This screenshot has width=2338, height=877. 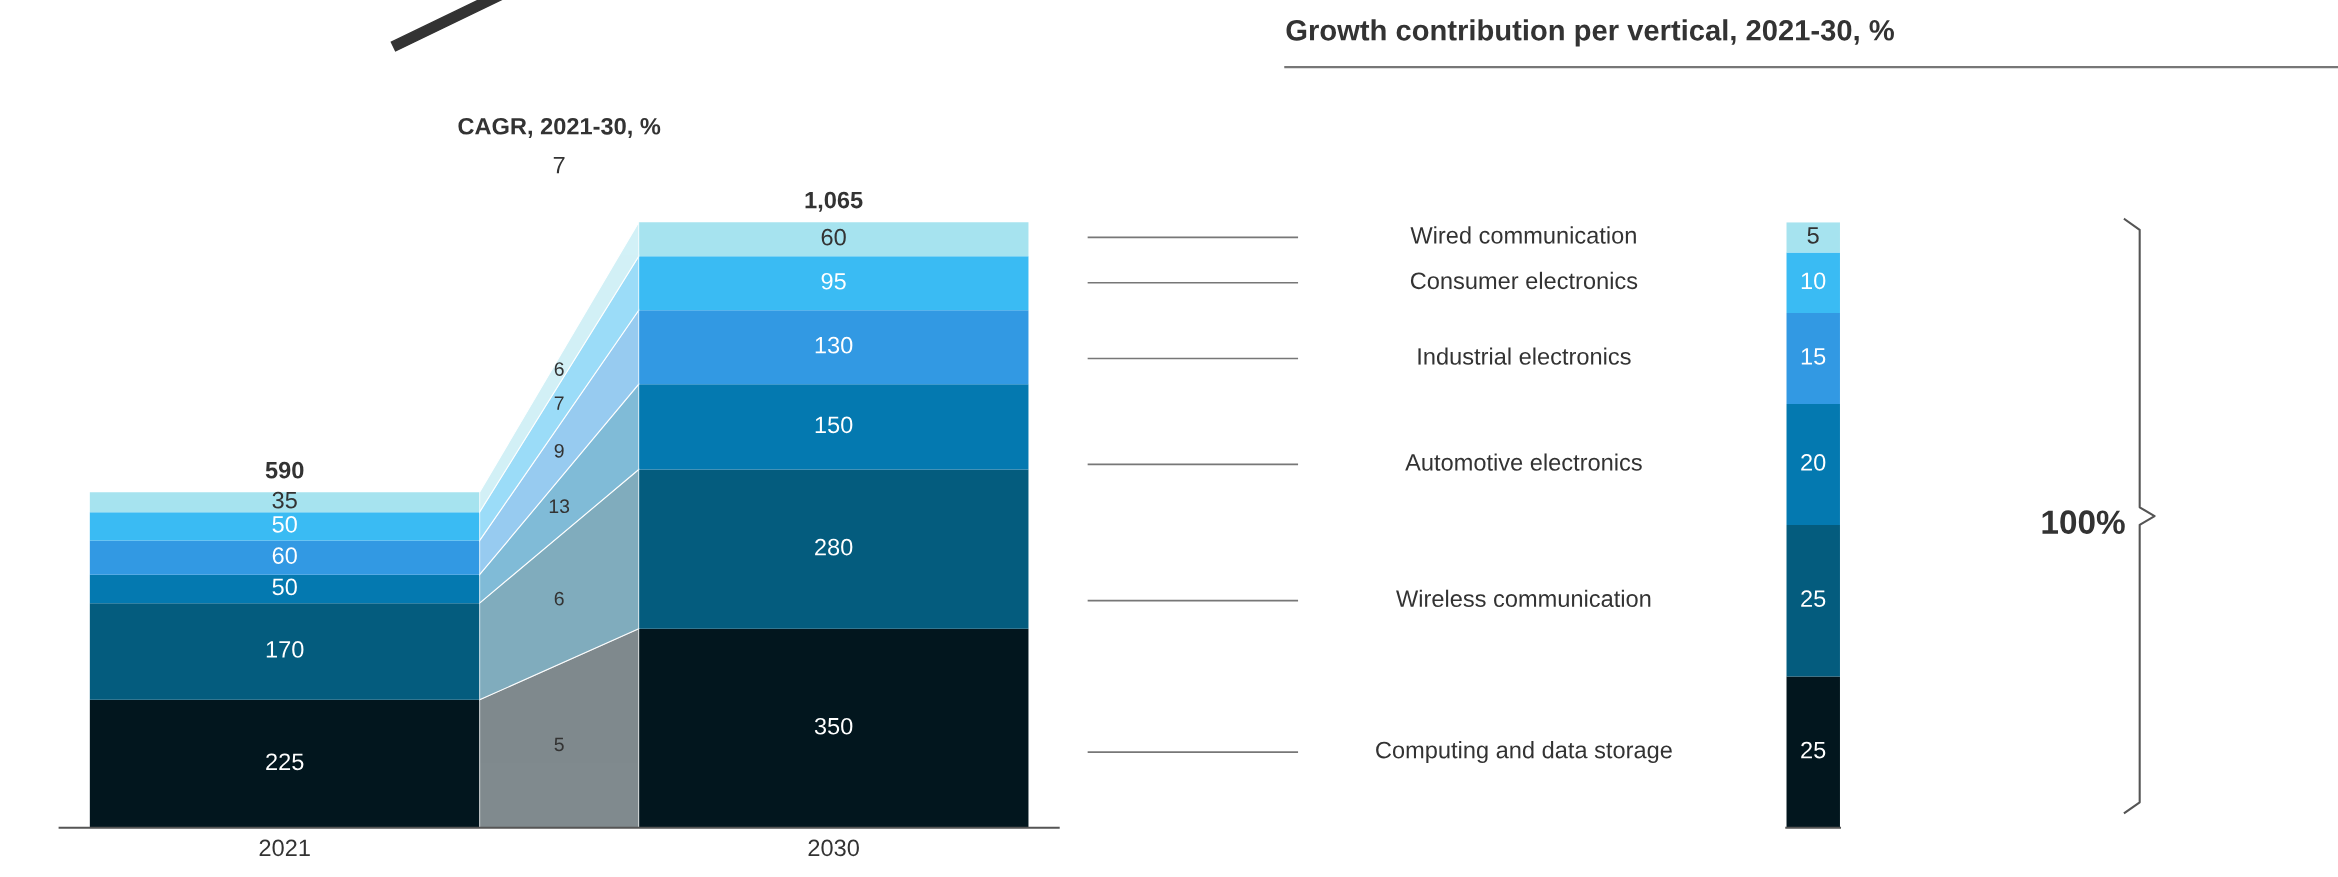 I want to click on data-label: 10, so click(x=1813, y=281).